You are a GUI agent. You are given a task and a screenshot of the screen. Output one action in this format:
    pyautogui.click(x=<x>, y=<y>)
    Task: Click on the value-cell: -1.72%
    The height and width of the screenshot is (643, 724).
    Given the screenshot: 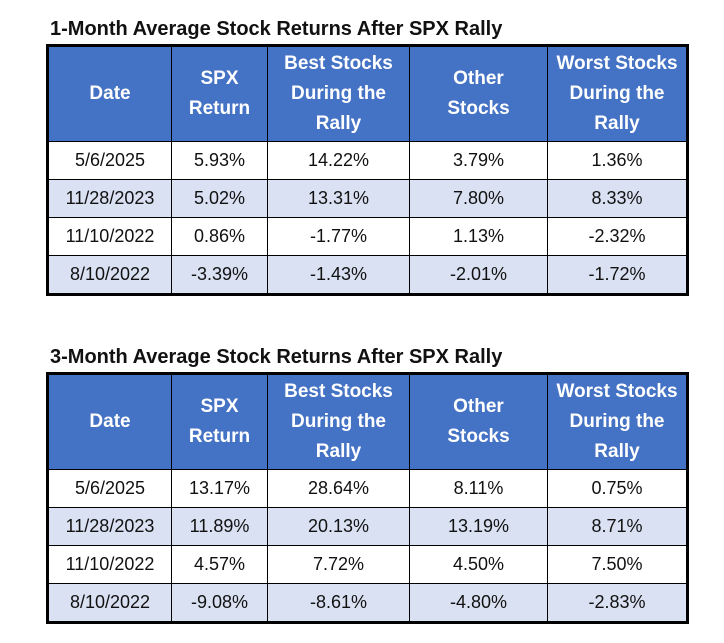 What is the action you would take?
    pyautogui.click(x=617, y=275)
    